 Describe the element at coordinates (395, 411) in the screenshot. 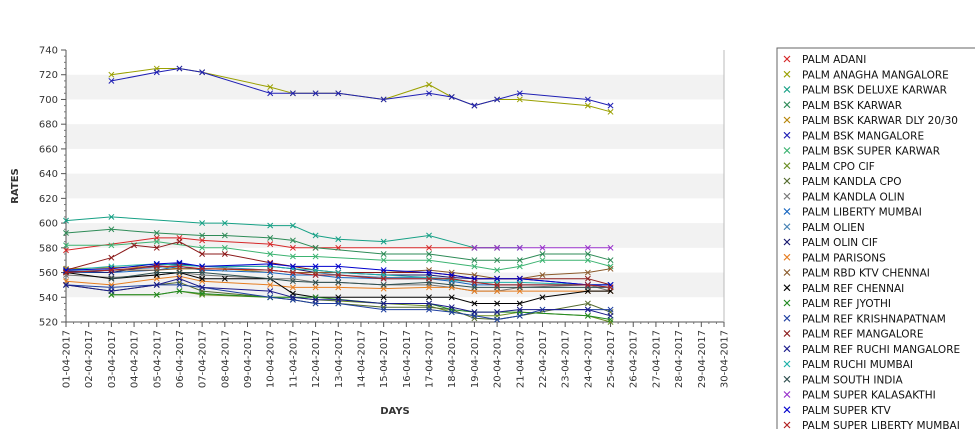

I see `x-axis-title: DAYS` at that location.